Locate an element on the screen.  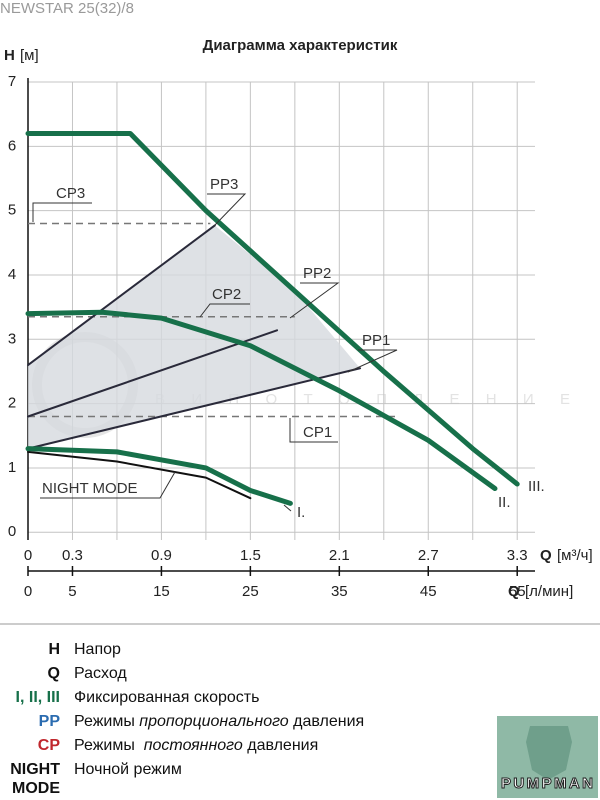
legend-row: Q Расход is located at coordinates (63, 673).